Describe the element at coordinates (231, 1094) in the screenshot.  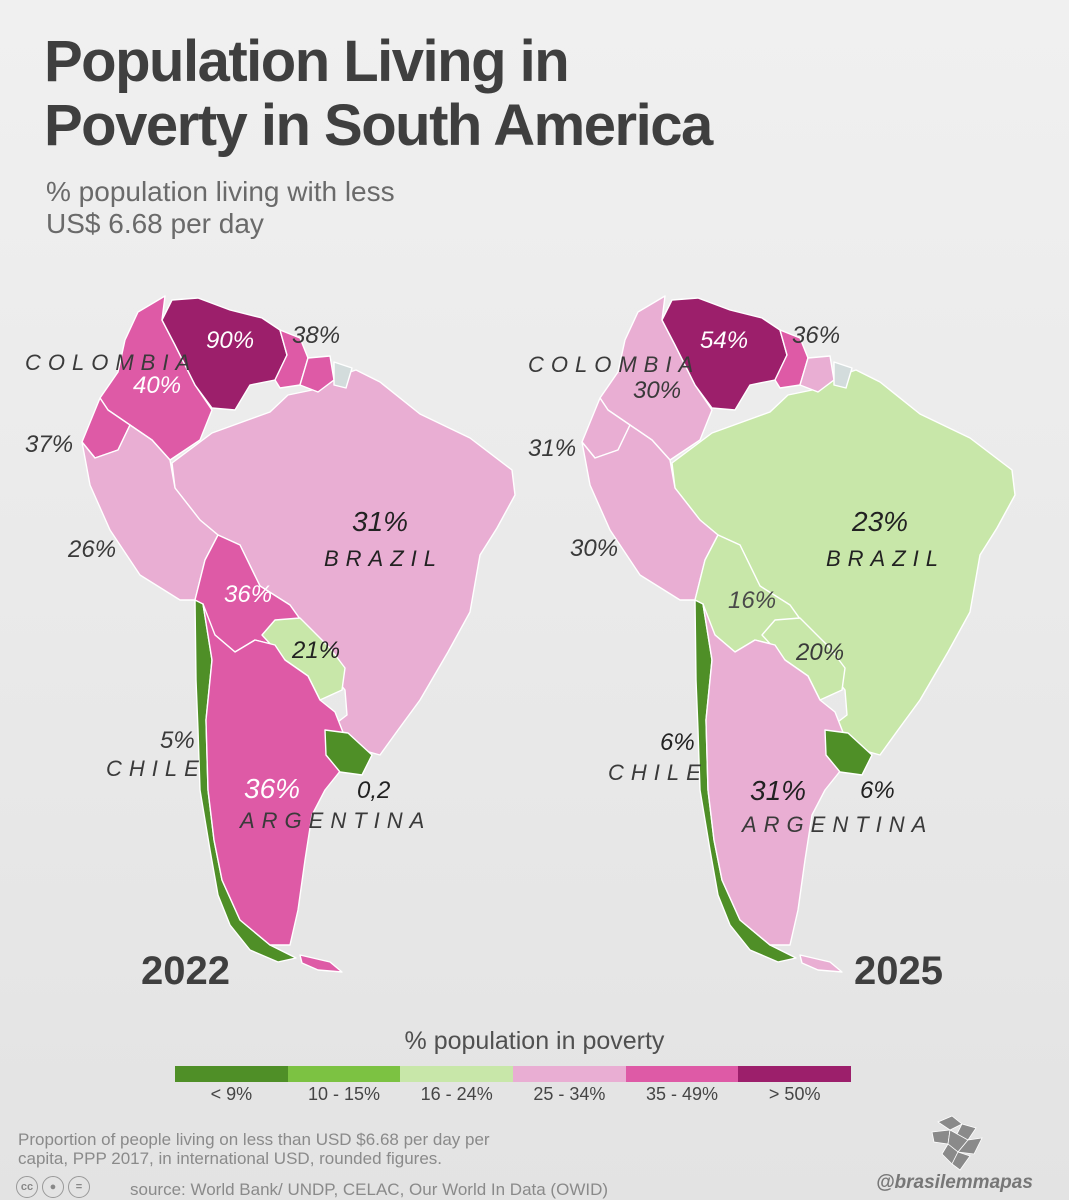
I see `legend-label-lt9: < 9%` at that location.